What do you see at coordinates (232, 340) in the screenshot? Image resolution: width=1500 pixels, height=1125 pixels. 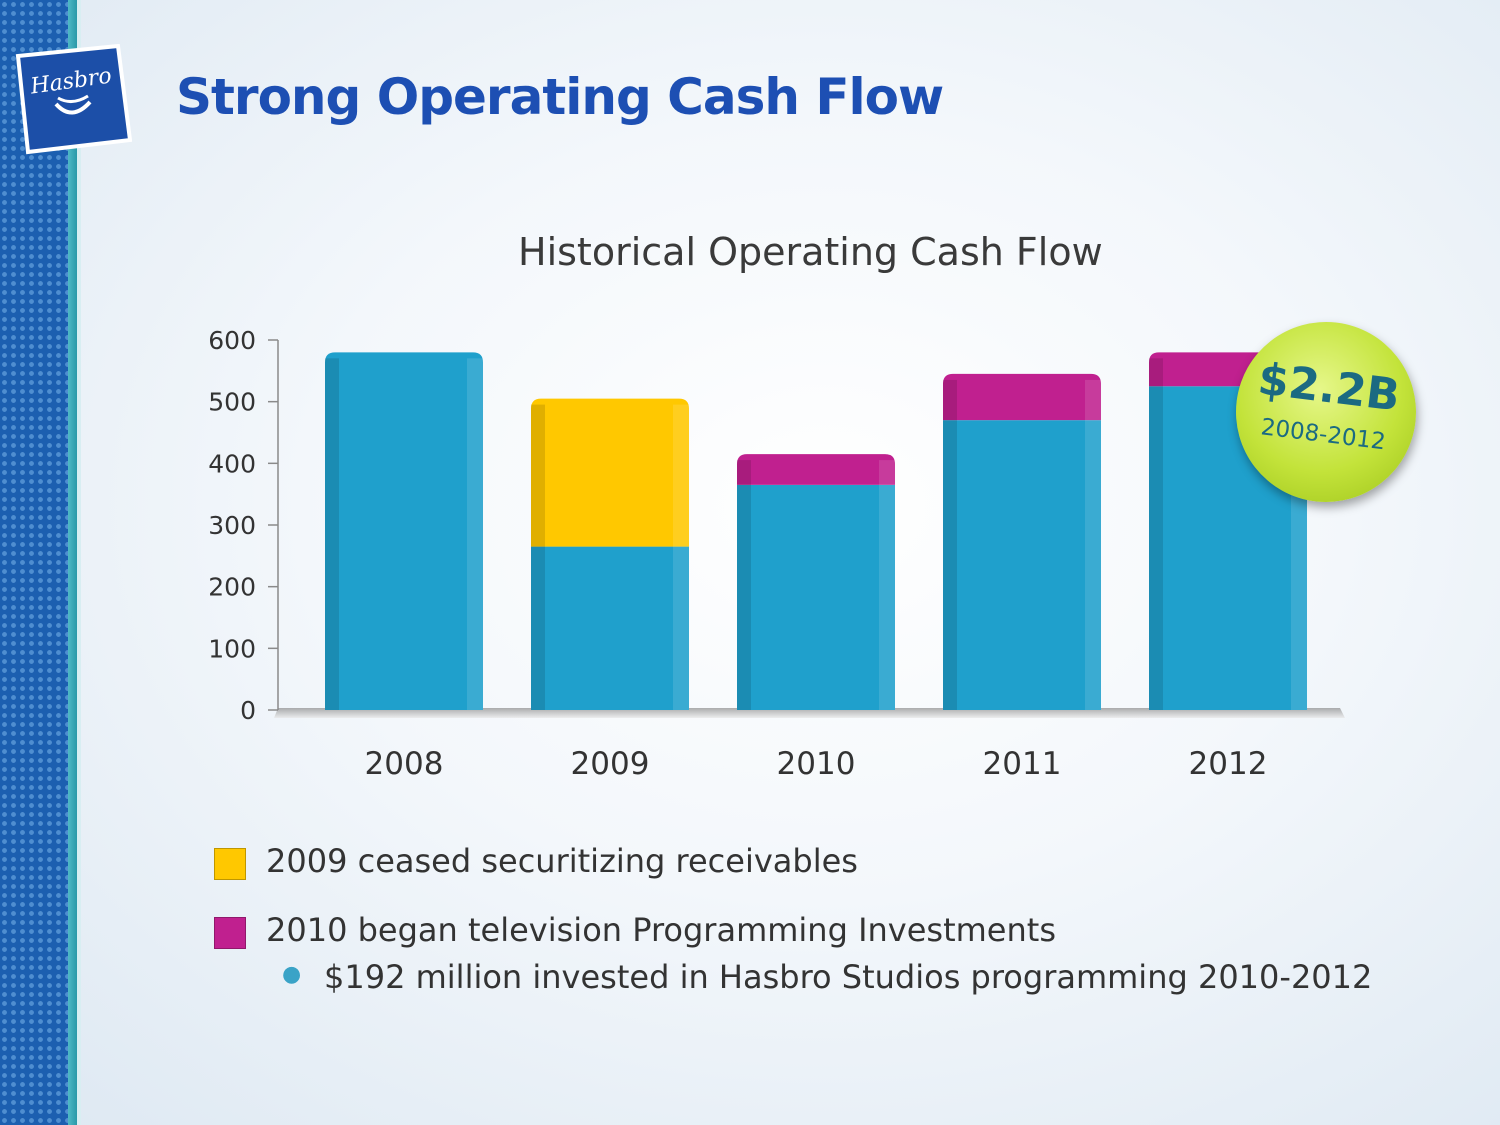 I see `y-tick-label: 600` at bounding box center [232, 340].